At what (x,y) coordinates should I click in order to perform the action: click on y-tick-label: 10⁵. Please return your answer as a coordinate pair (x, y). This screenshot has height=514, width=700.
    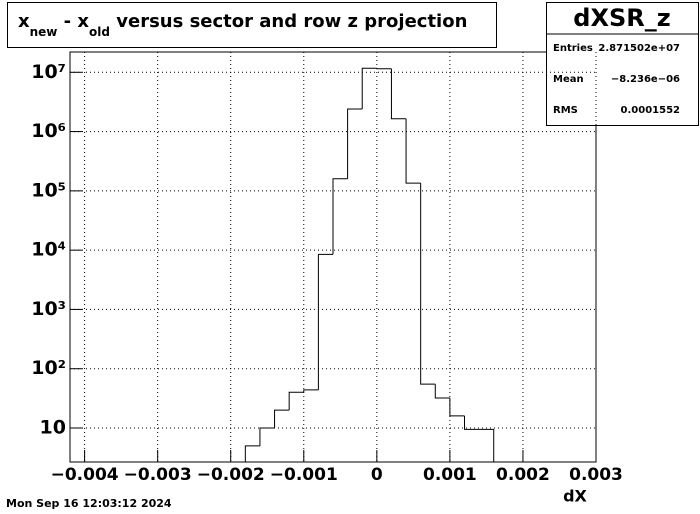
    Looking at the image, I should click on (48, 190).